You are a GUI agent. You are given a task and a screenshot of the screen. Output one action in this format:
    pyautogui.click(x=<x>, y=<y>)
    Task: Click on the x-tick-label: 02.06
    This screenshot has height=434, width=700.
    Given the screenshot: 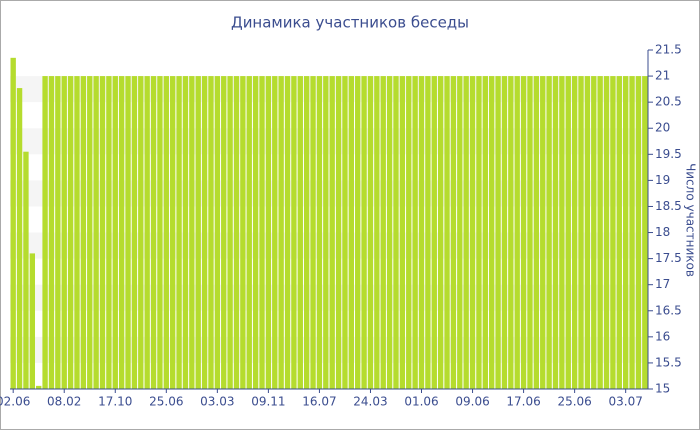 What is the action you would take?
    pyautogui.click(x=15, y=402)
    